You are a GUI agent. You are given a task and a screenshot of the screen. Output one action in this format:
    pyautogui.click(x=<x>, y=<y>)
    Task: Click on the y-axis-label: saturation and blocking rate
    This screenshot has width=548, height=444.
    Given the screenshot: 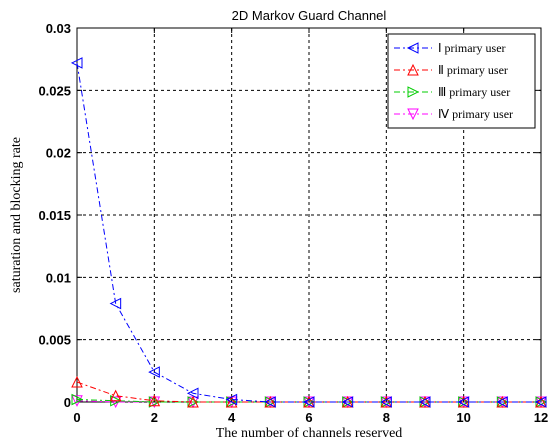 What is the action you would take?
    pyautogui.click(x=16, y=215)
    